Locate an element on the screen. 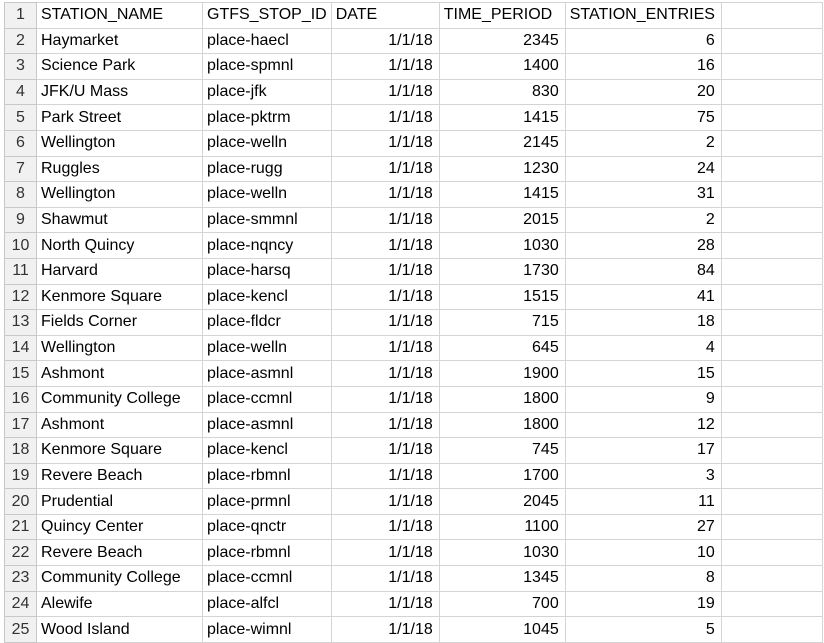 The image size is (824, 643). gtfs-stop-id-cell: place-pktrm is located at coordinates (267, 117).